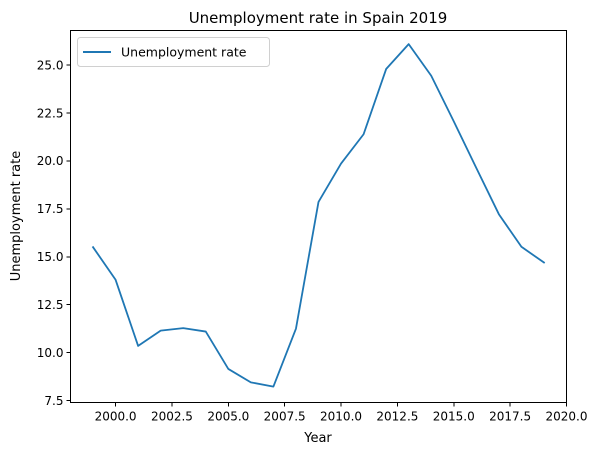 This screenshot has width=600, height=455. I want to click on x-tick-label: 2002.5, so click(172, 417).